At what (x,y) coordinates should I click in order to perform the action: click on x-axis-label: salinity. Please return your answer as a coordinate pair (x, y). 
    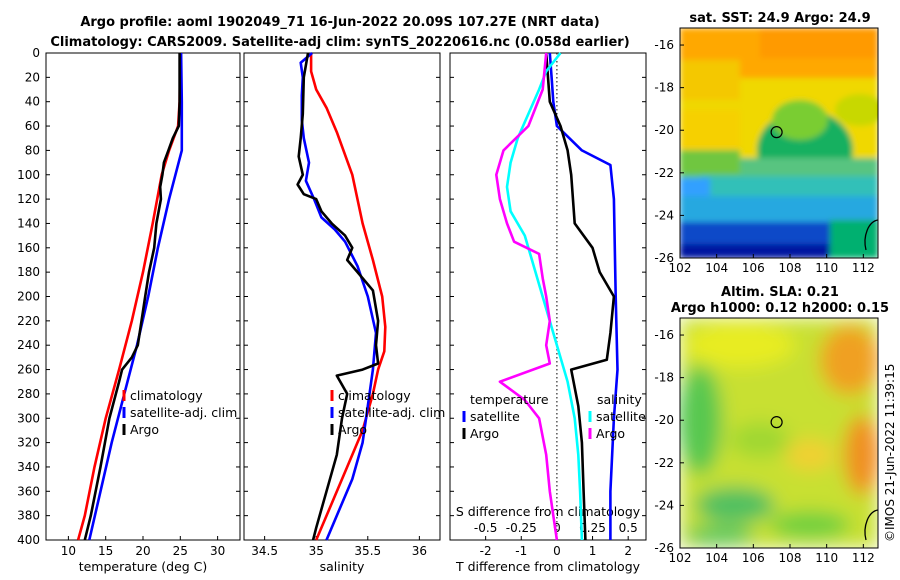
    Looking at the image, I should click on (342, 566).